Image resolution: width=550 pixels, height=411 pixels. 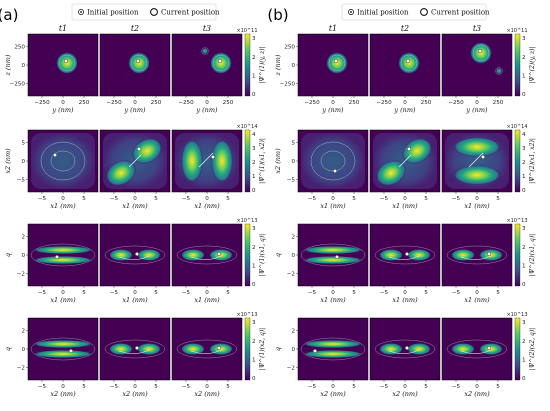 I want to click on y-tick-label: 250, so click(x=19, y=47).